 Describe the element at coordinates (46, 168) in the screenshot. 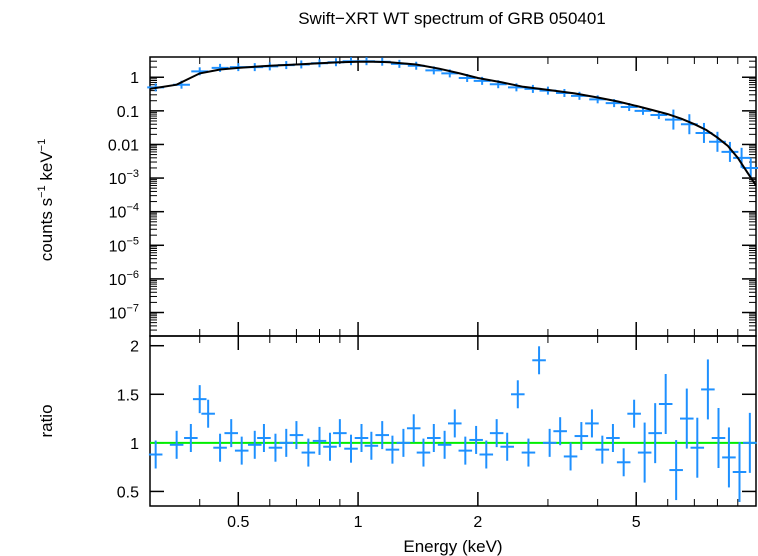

I see `y-label-kev: keV` at that location.